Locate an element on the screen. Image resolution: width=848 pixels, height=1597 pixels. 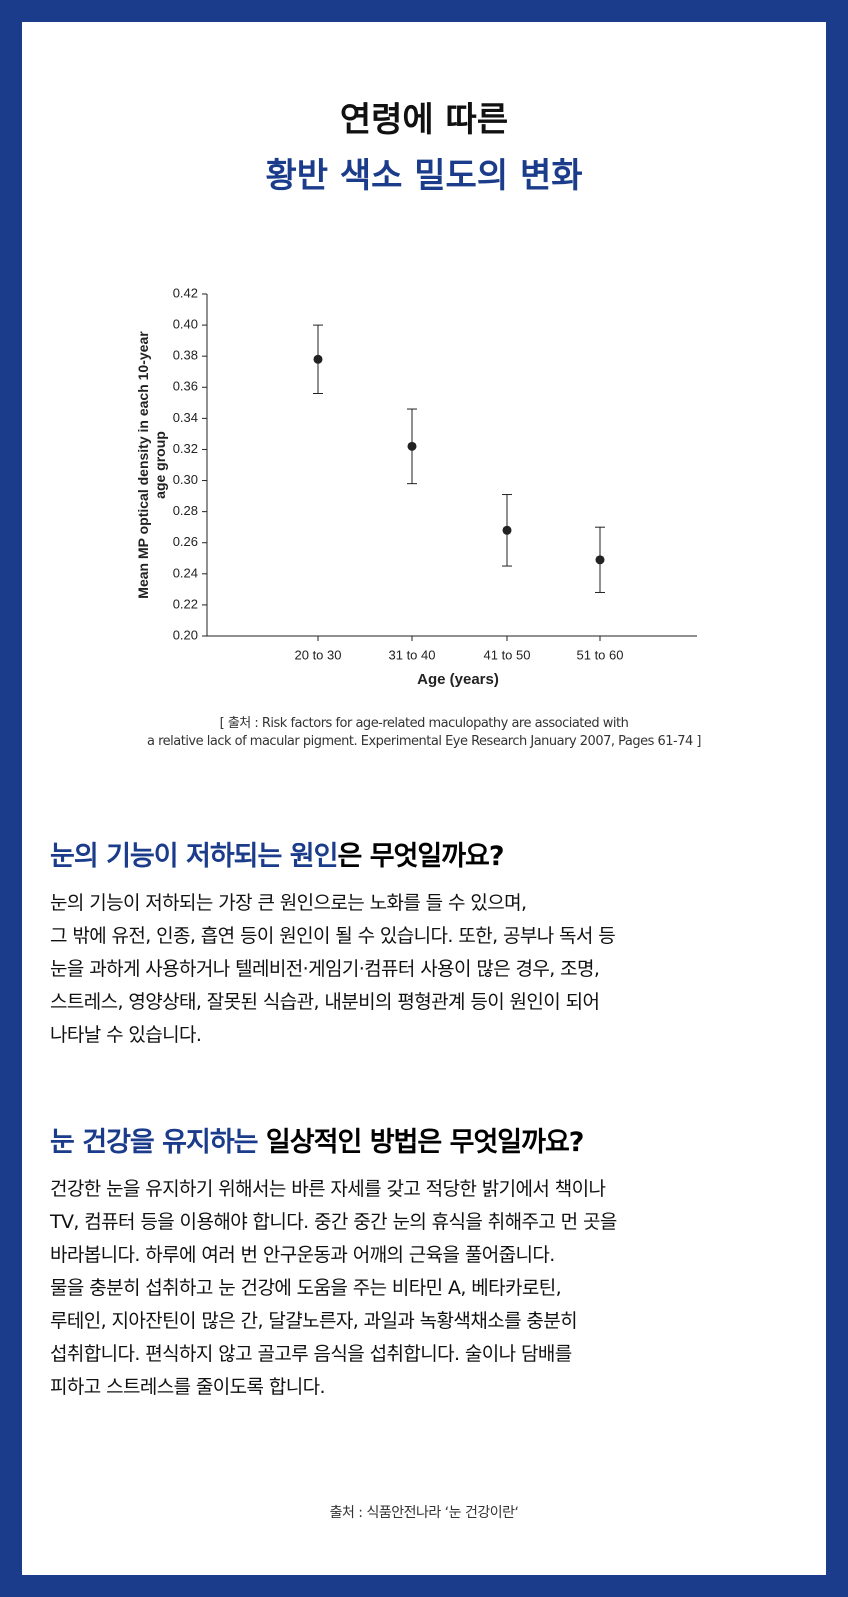
body-line: 섭취합니다. 편식하지 않고 골고루 음식을 섭취합니다. 술이나 담배를 is located at coordinates (311, 1354).